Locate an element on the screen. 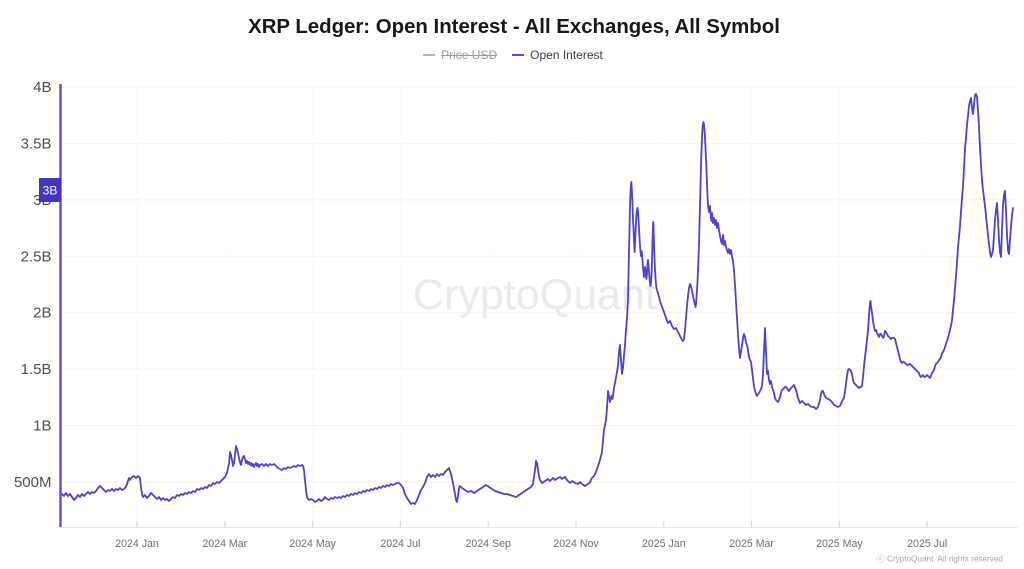 This screenshot has width=1024, height=569. svg-text: 2025 Jan is located at coordinates (664, 544).